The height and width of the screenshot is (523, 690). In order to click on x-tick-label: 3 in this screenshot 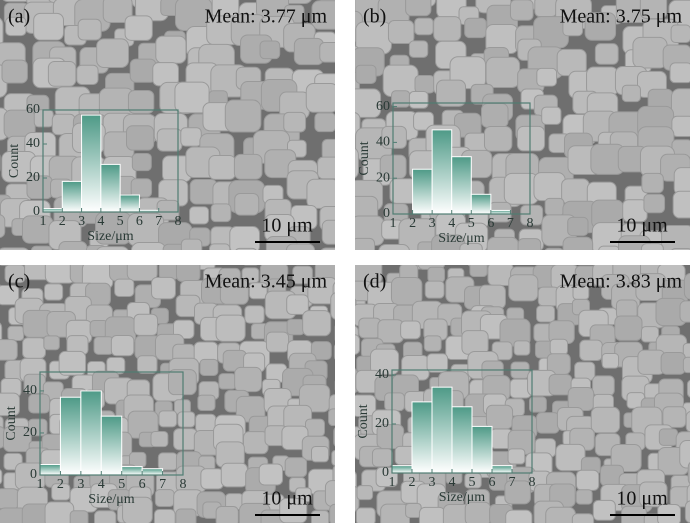, I will do `click(432, 223)`.